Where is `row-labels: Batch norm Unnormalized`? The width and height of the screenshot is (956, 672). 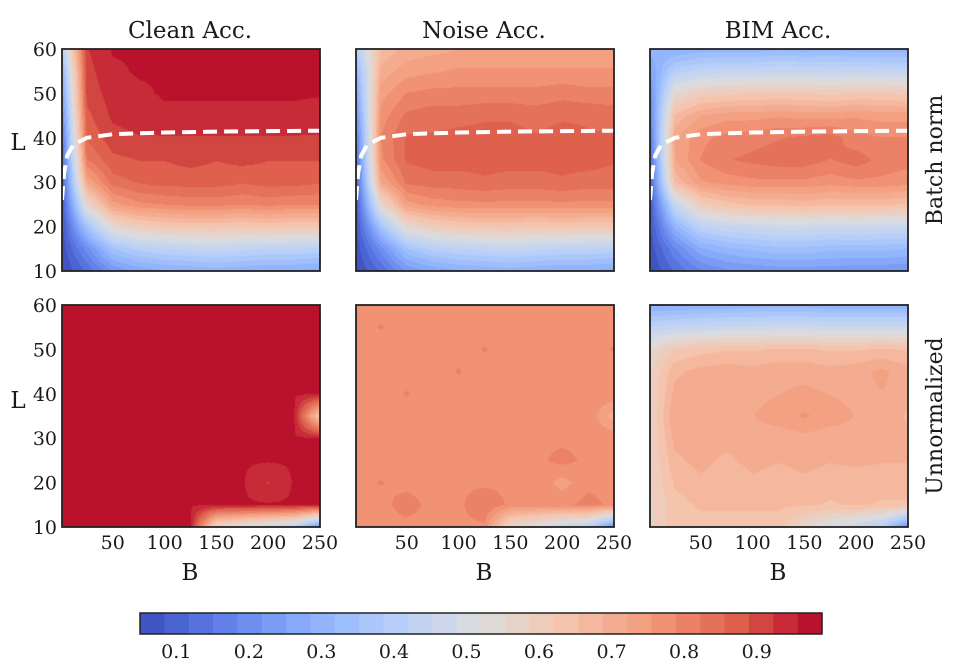 row-labels: Batch norm Unnormalized is located at coordinates (935, 295).